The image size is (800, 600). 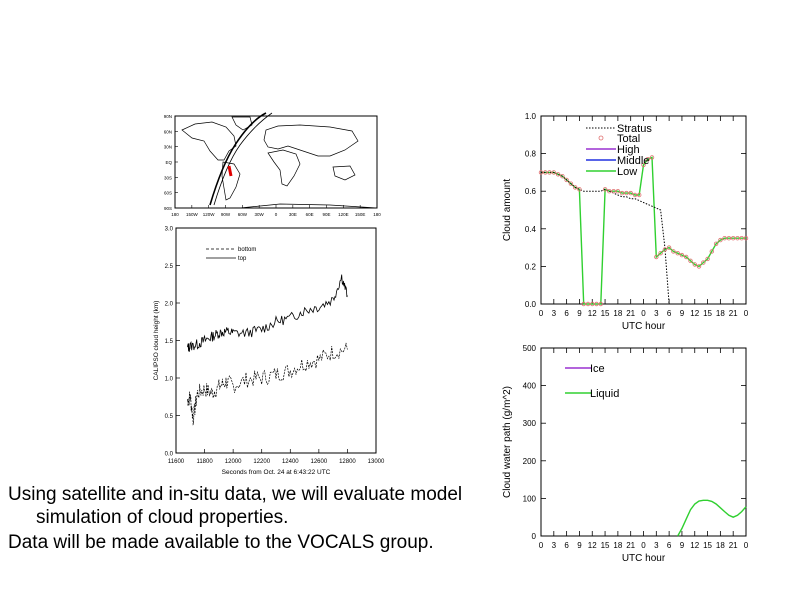 What do you see at coordinates (243, 214) in the screenshot?
I see `map-xtick-label: 60W` at bounding box center [243, 214].